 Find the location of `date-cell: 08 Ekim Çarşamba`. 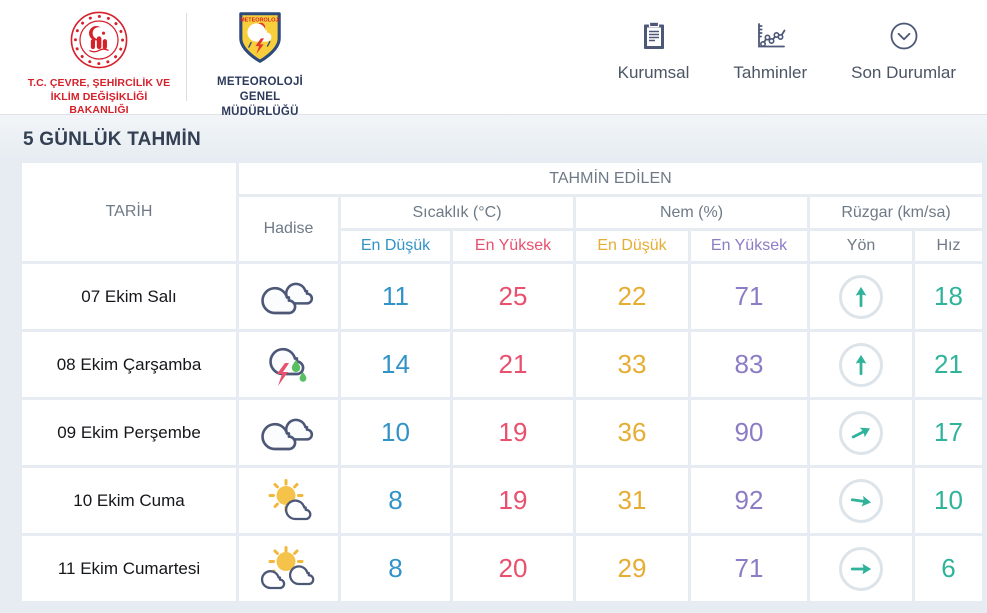

date-cell: 08 Ekim Çarşamba is located at coordinates (129, 364).